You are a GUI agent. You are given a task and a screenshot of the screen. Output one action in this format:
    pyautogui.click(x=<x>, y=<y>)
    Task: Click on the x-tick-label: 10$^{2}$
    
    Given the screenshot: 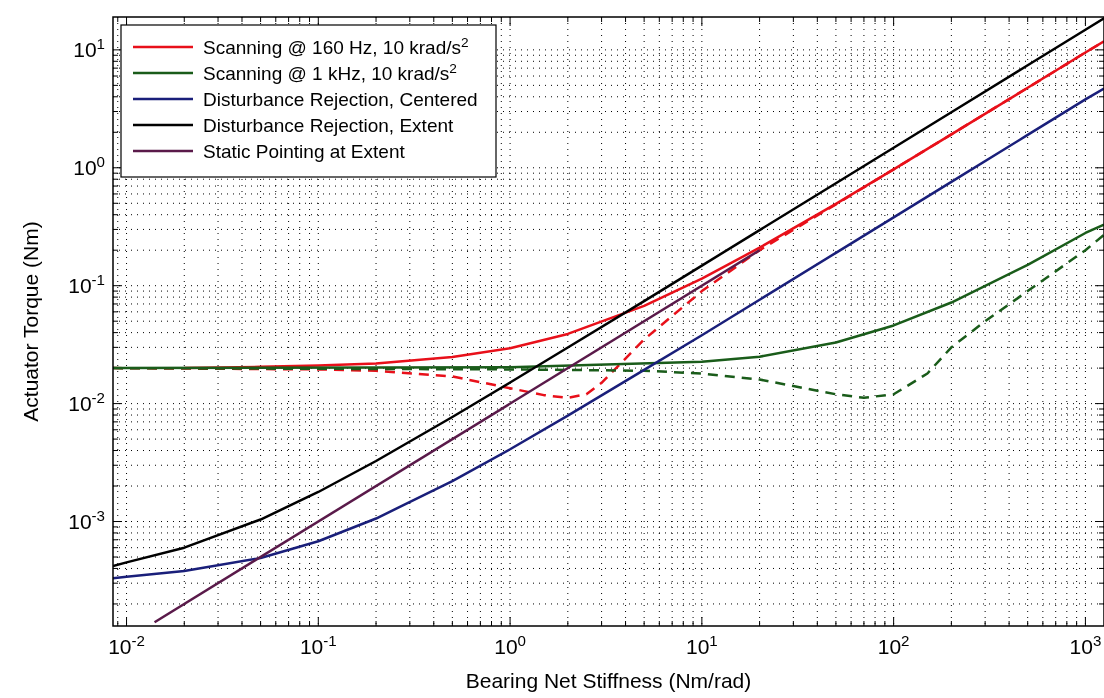 What is the action you would take?
    pyautogui.click(x=893, y=644)
    